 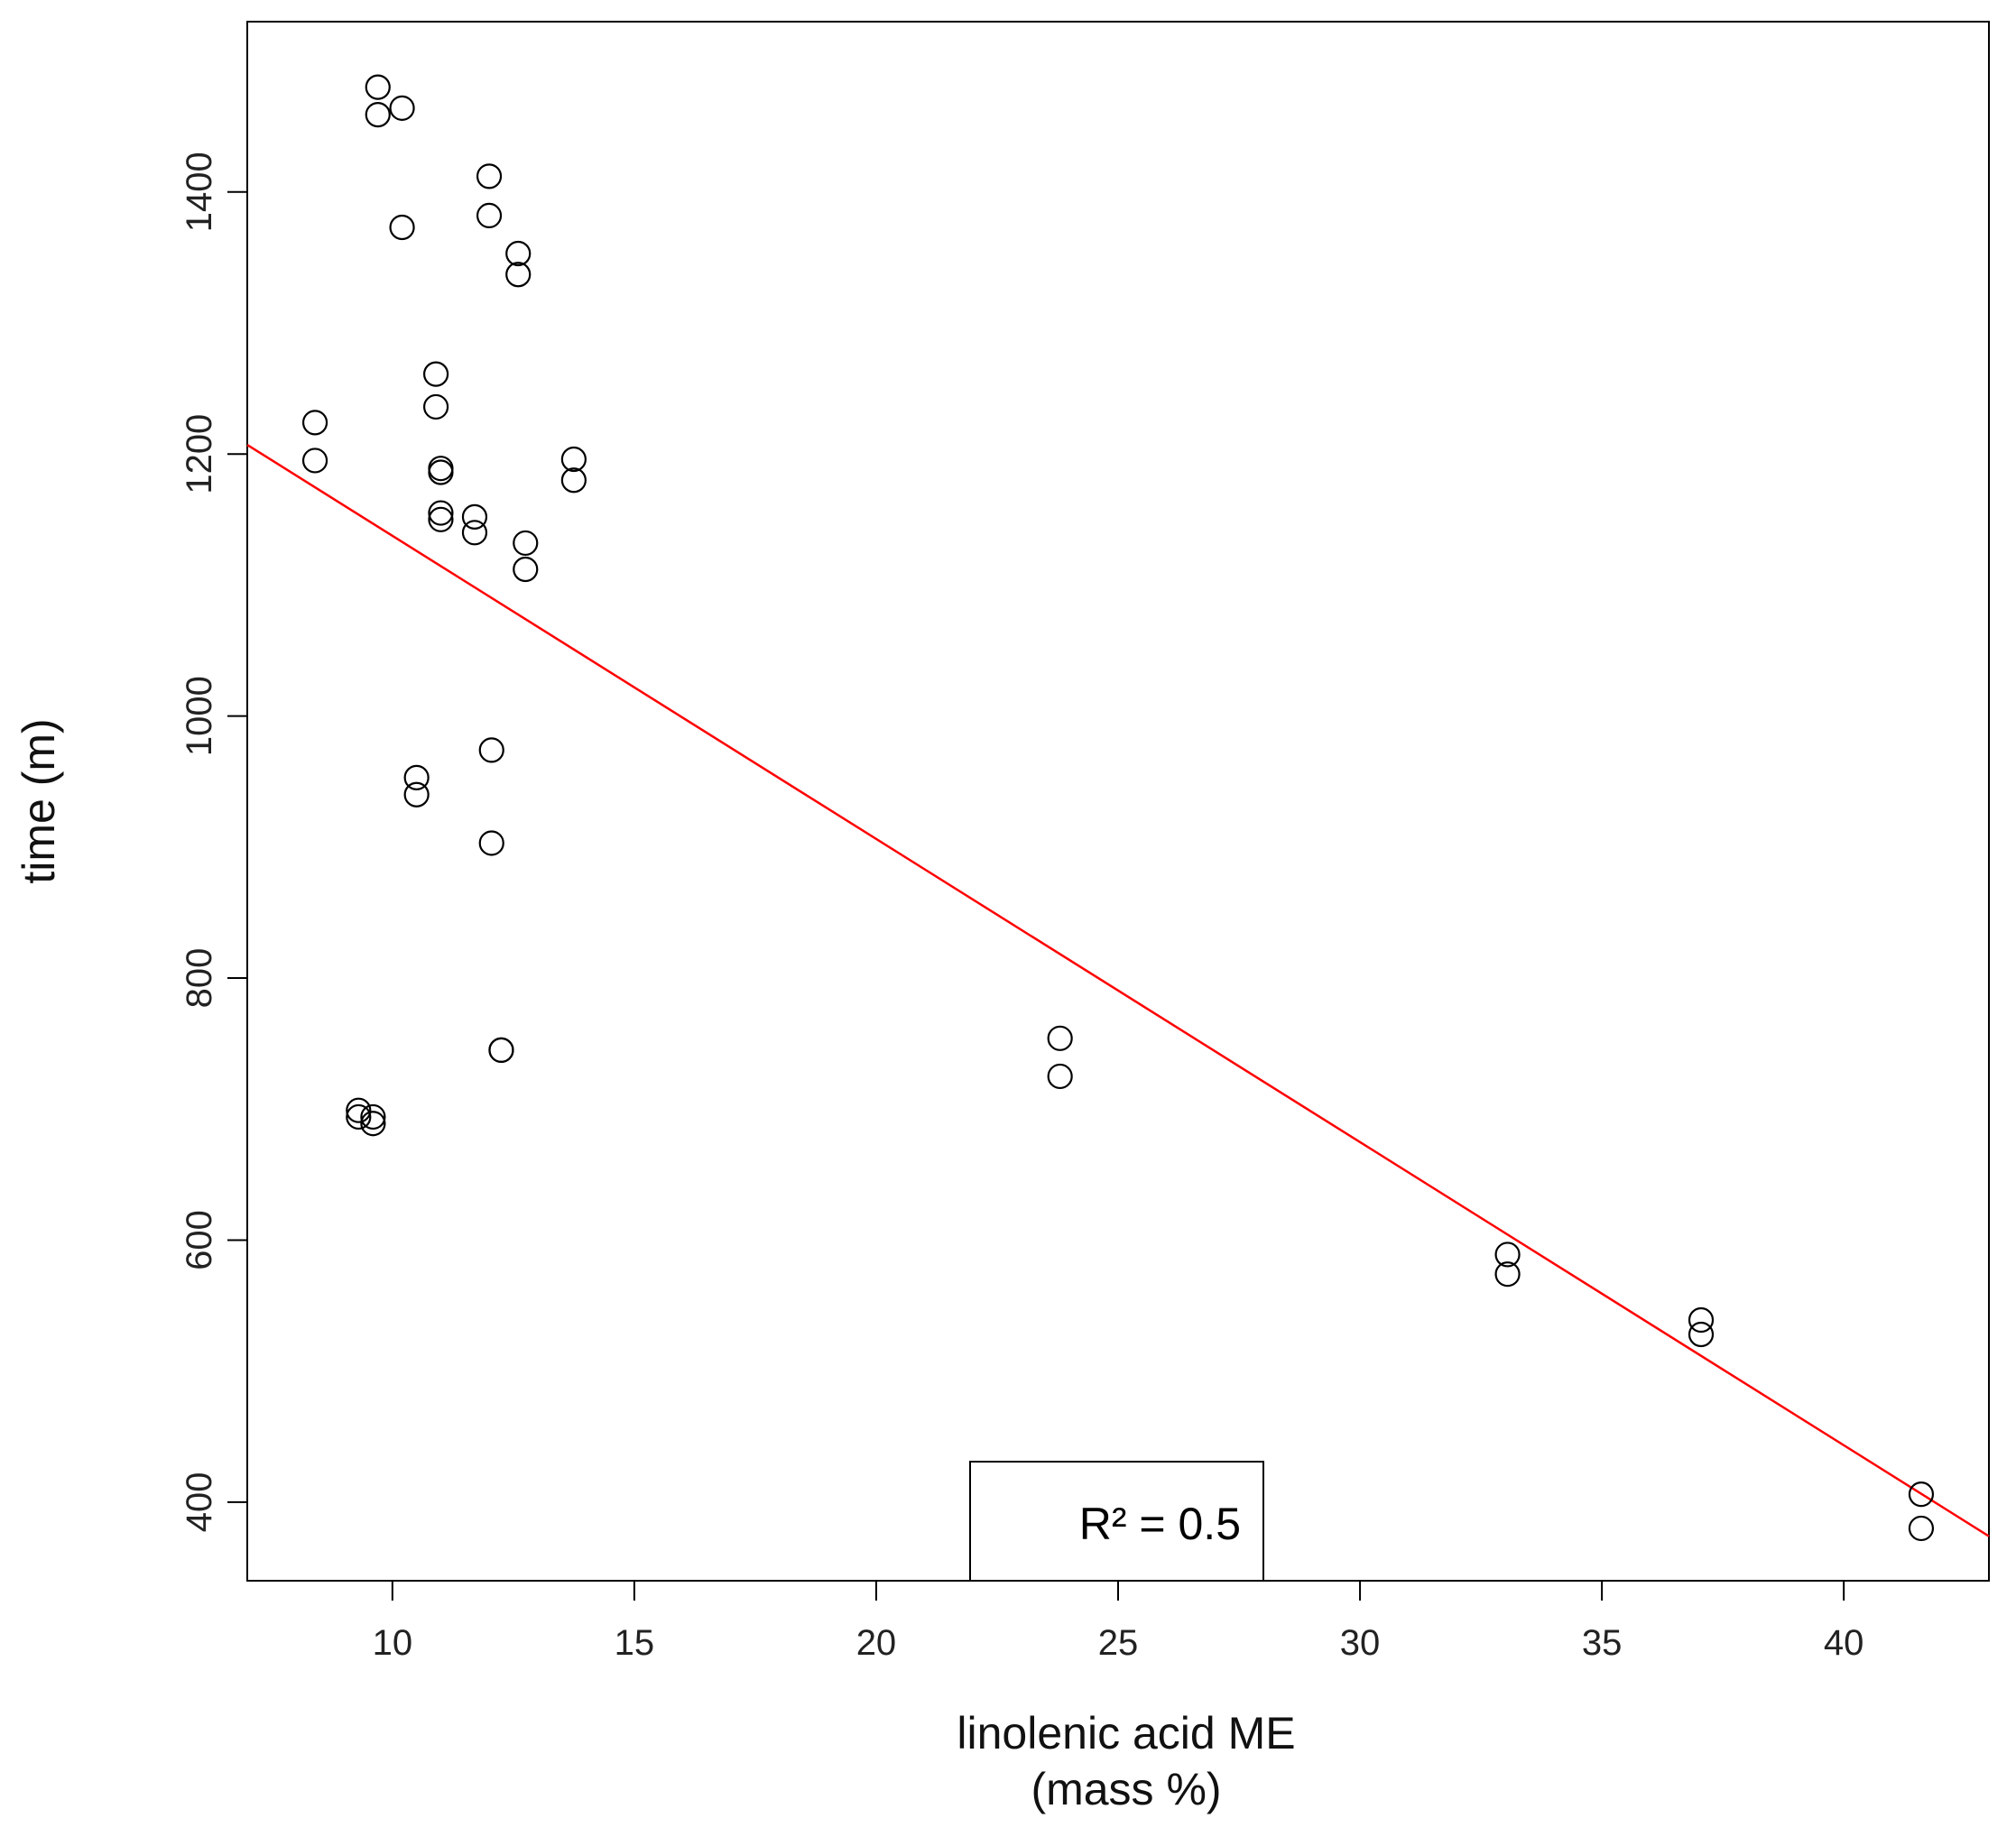 What do you see at coordinates (199, 192) in the screenshot?
I see `y-tick-label-1400: 1400` at bounding box center [199, 192].